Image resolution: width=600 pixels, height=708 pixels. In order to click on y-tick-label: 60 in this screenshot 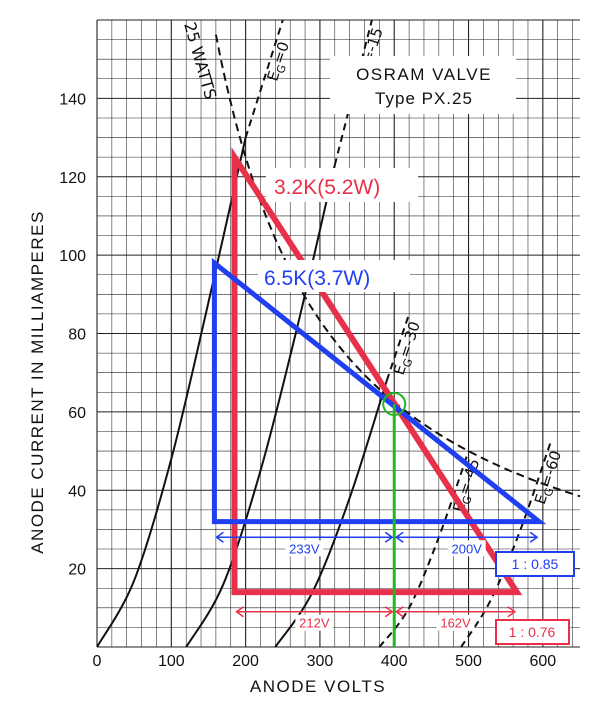, I will do `click(77, 413)`.